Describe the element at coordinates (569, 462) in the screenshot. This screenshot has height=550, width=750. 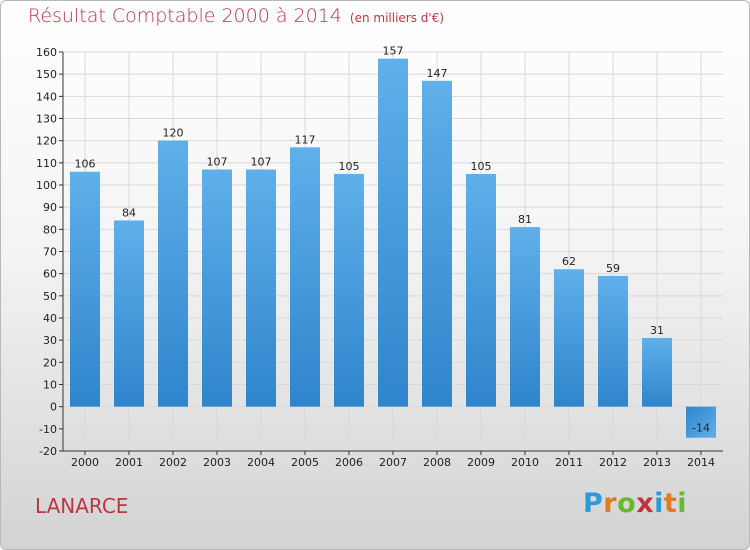
I see `x-tick-label: 2011` at that location.